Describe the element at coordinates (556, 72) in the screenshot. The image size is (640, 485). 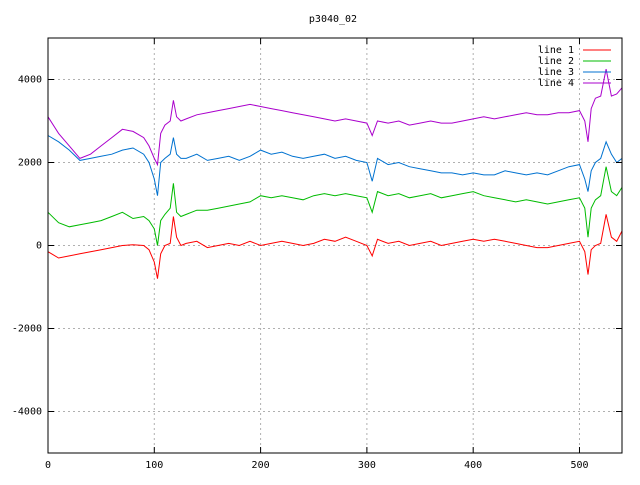
I see `legend-label: line 3` at that location.